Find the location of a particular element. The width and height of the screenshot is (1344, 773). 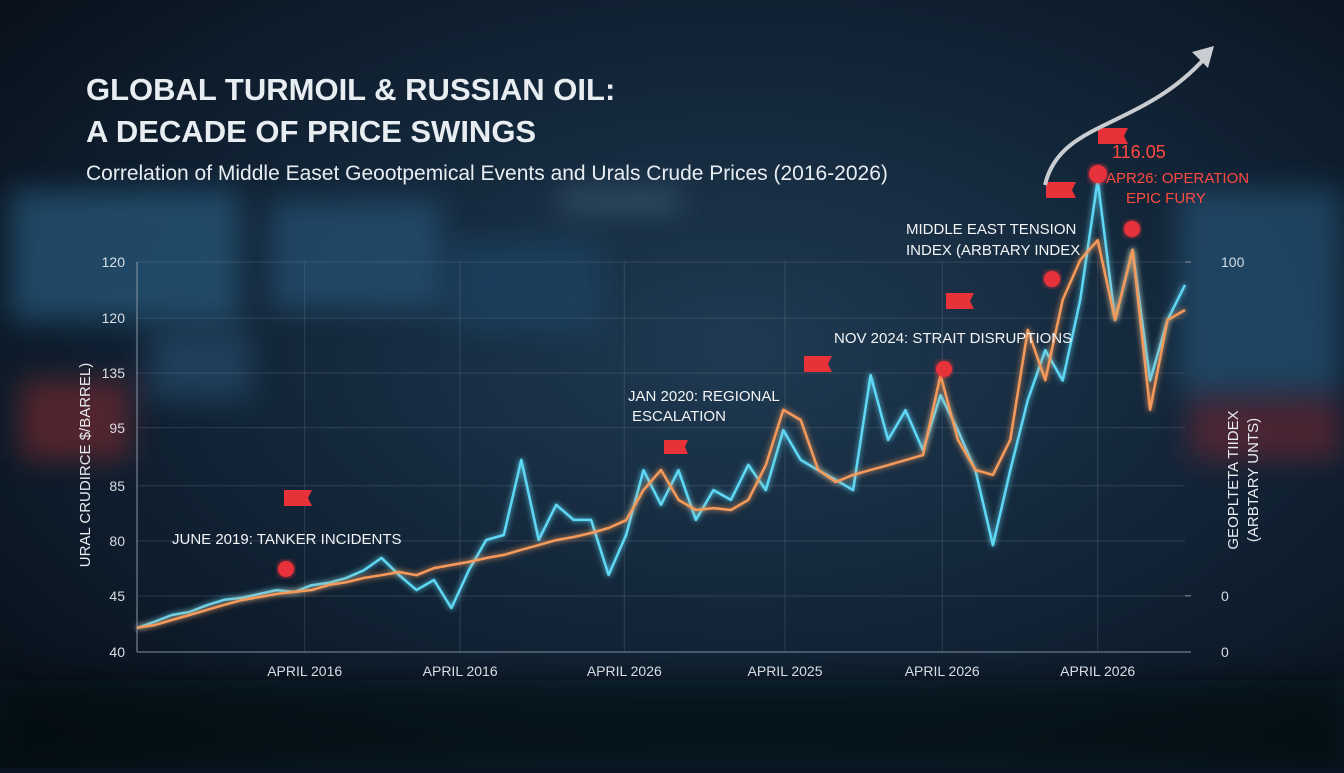

trend-arrow is located at coordinates (1125, 121).